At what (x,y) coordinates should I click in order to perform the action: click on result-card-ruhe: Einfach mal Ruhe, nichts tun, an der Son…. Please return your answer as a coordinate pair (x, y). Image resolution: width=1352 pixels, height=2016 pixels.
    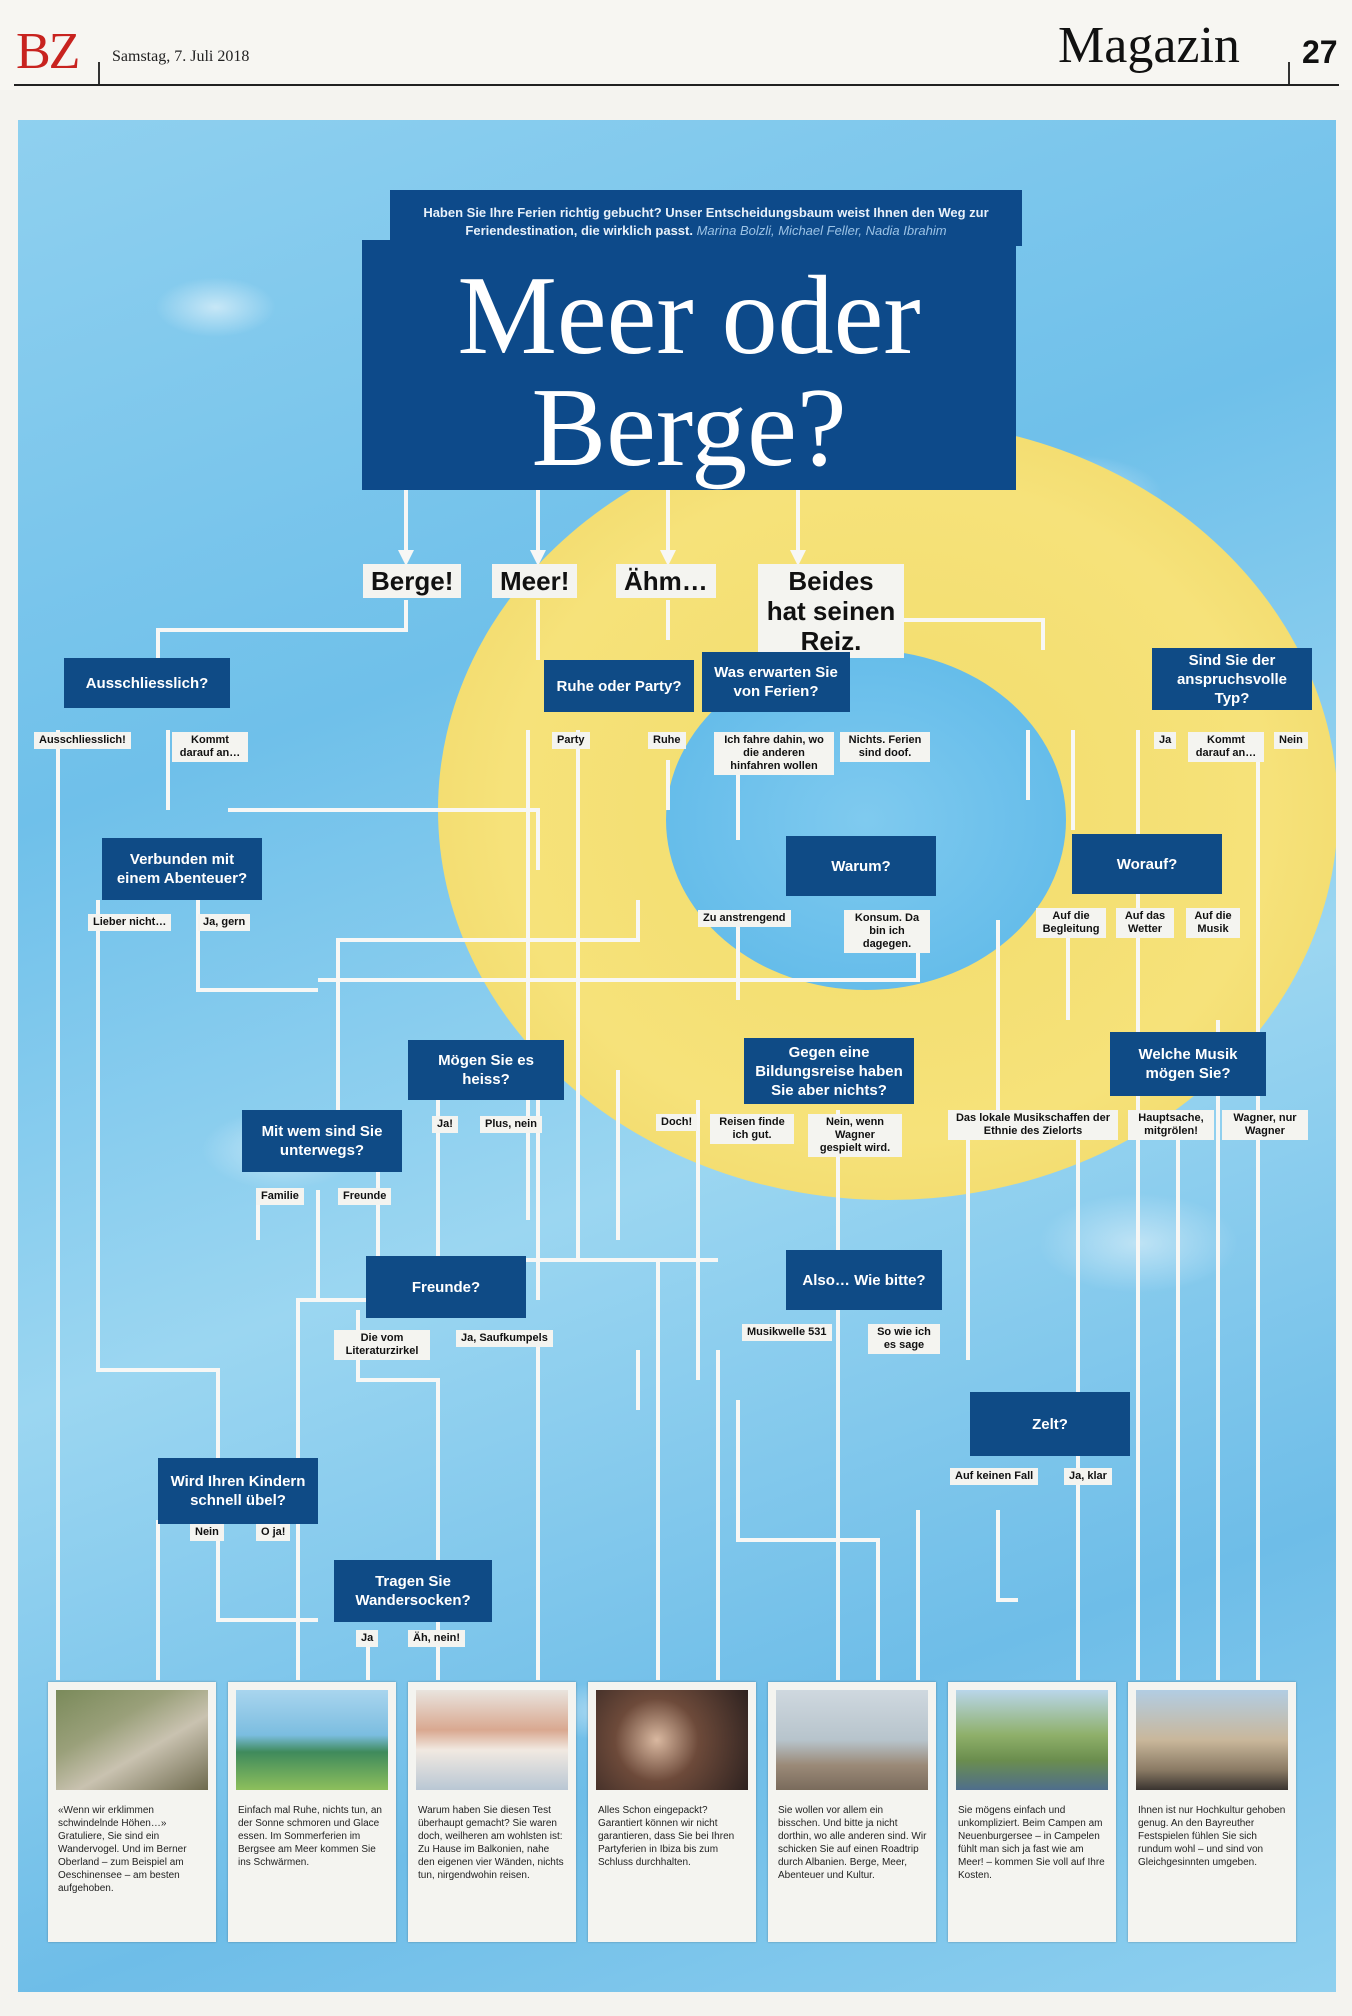
    Looking at the image, I should click on (312, 1812).